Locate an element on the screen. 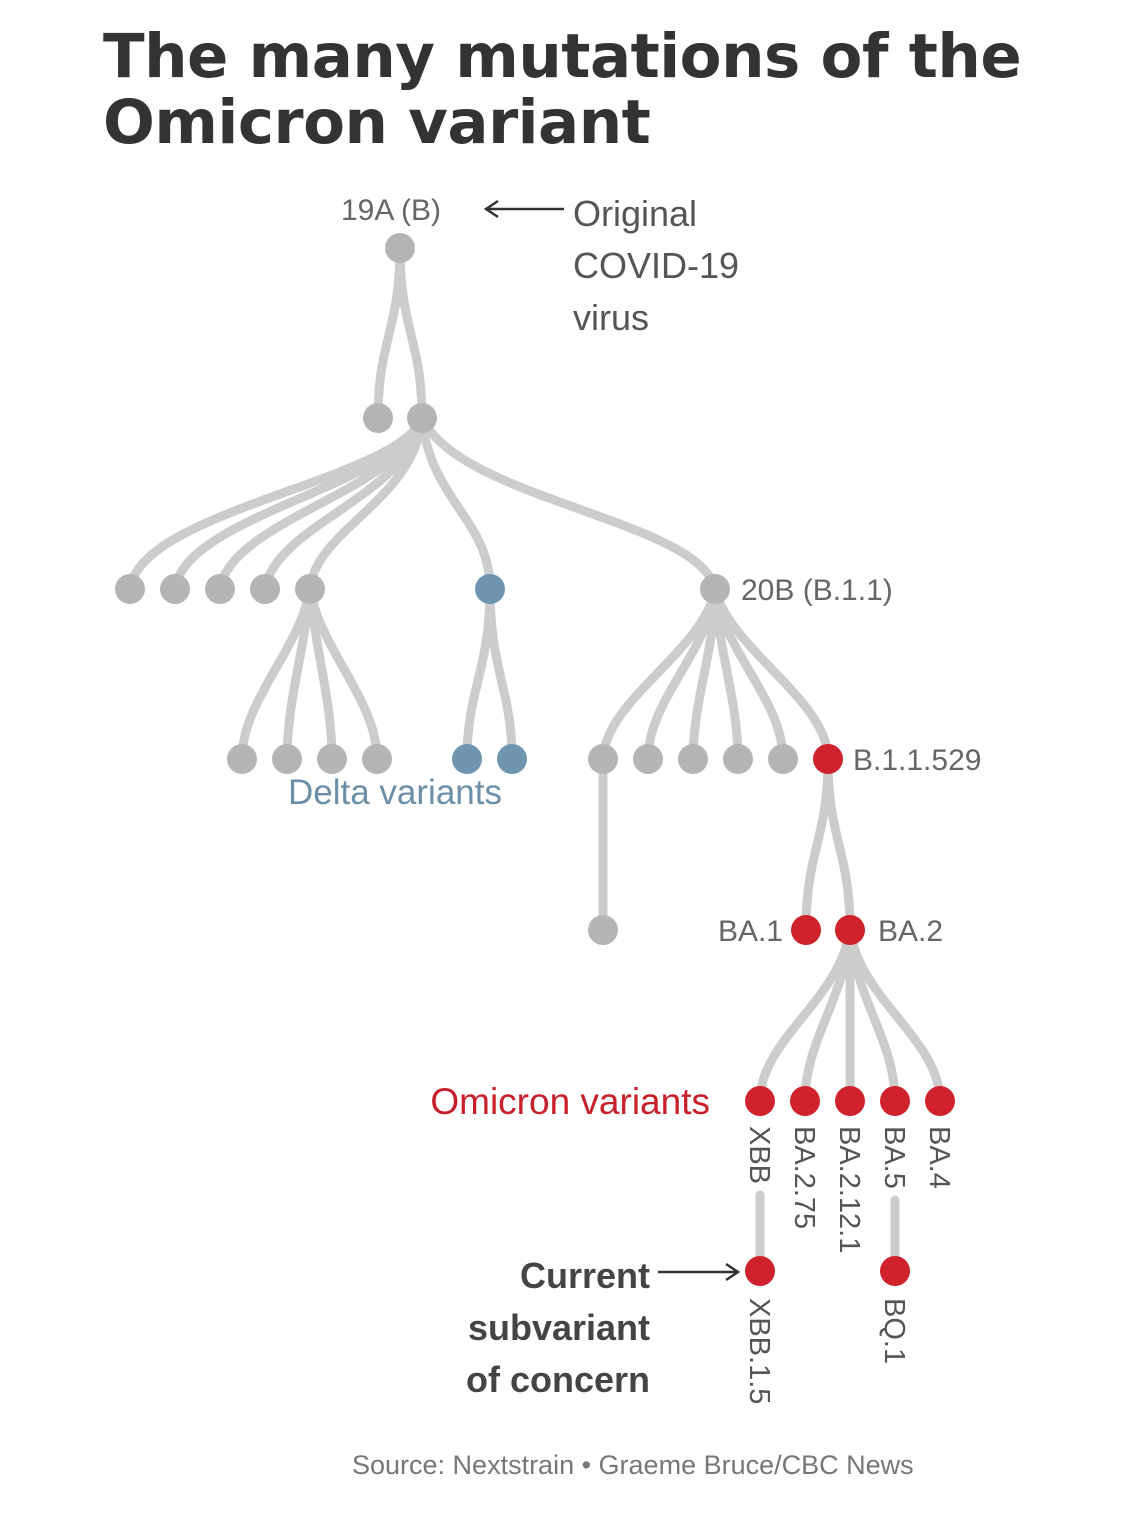  label-original-line3: virus is located at coordinates (611, 317).